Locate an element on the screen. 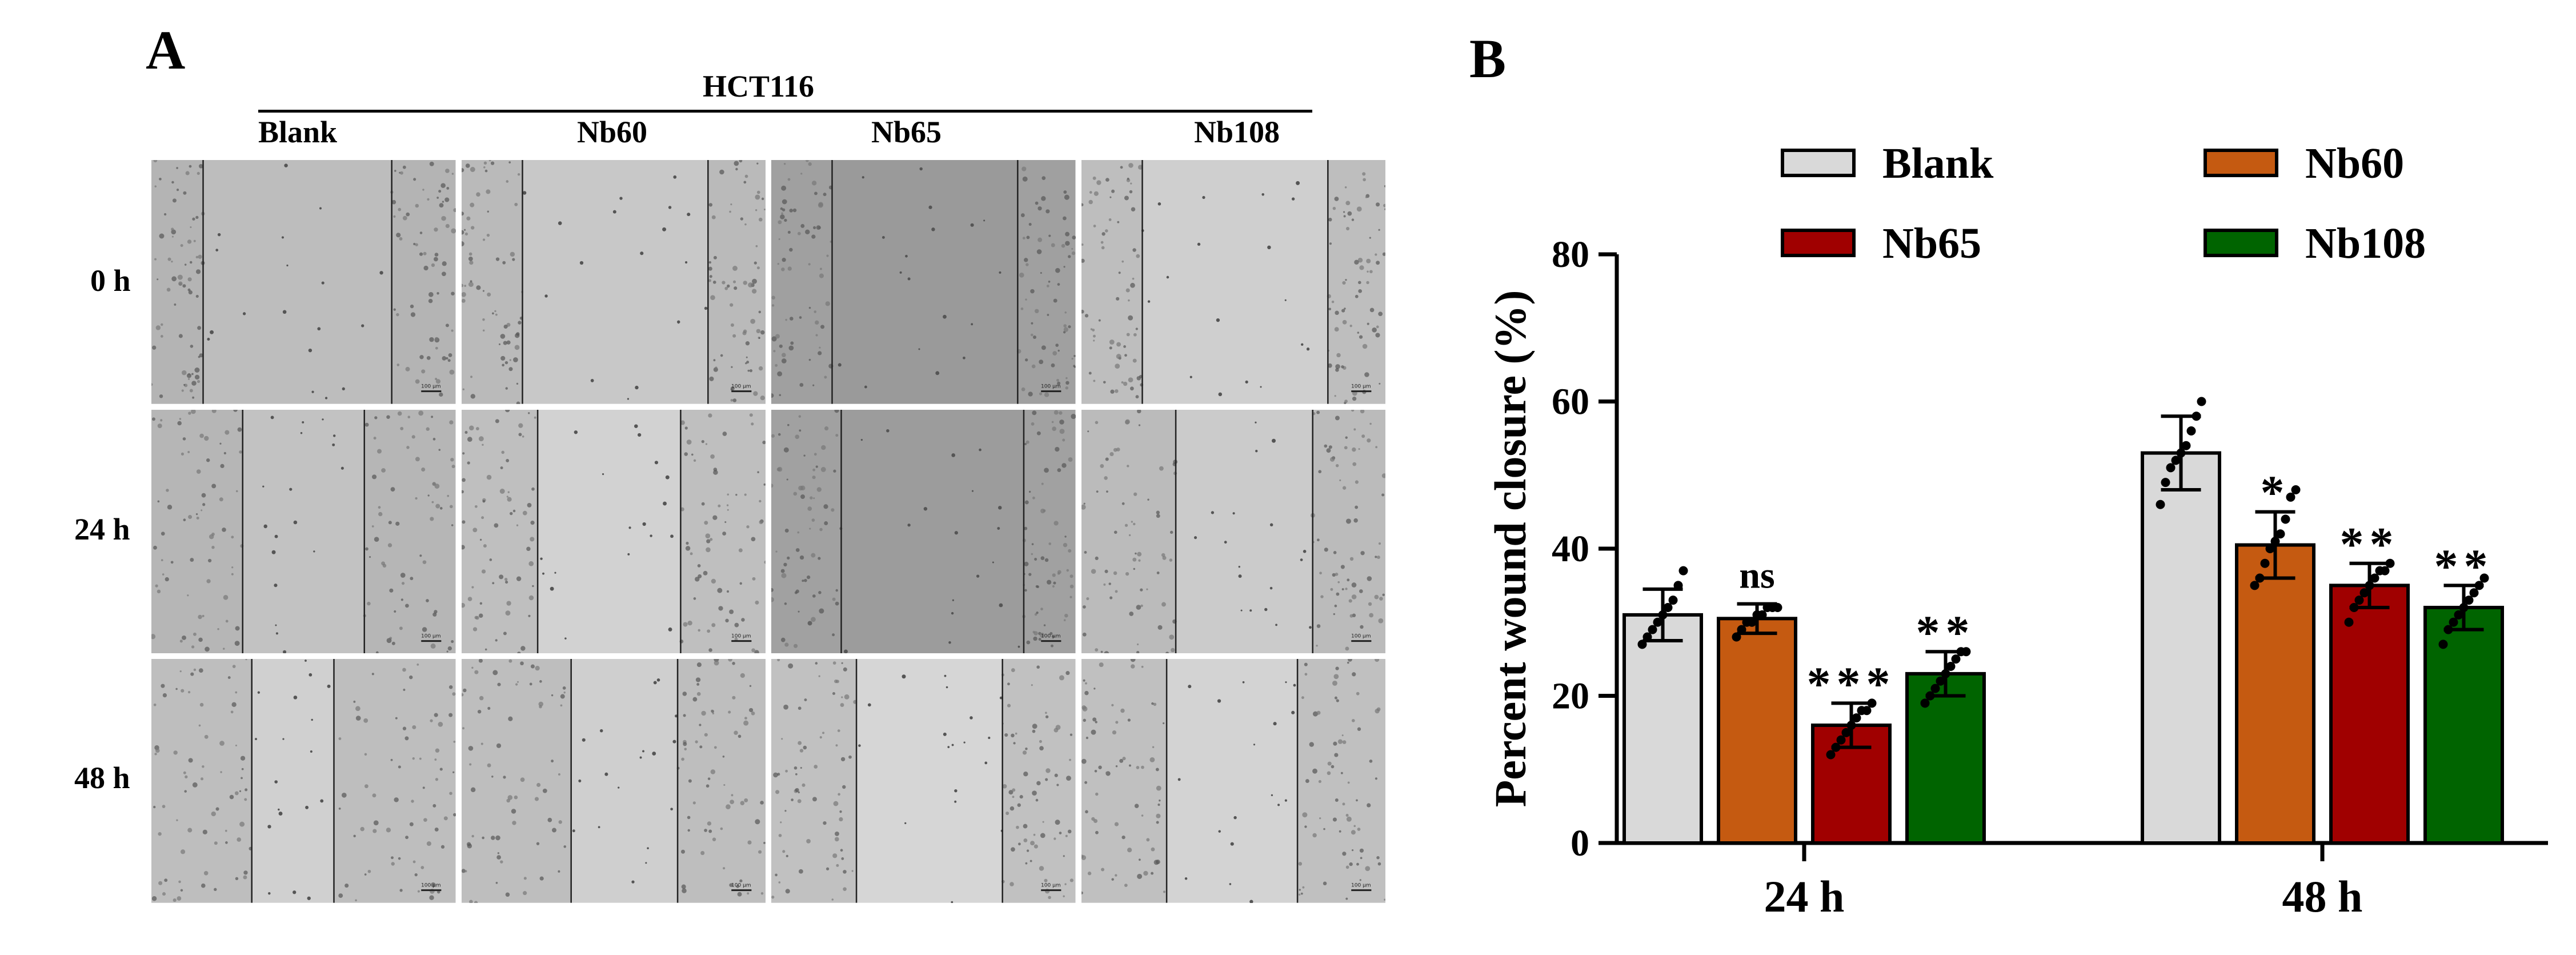 The image size is (2576, 955). panel-a-letter: A is located at coordinates (166, 50).